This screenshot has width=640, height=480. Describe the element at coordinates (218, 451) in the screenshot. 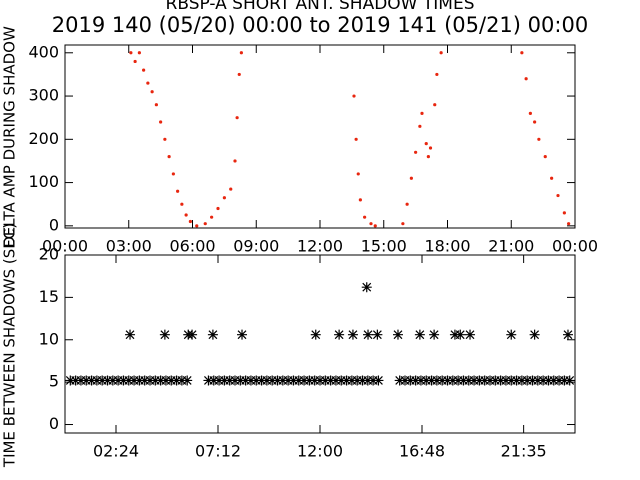

I see `x-tick-label: 07:12` at that location.